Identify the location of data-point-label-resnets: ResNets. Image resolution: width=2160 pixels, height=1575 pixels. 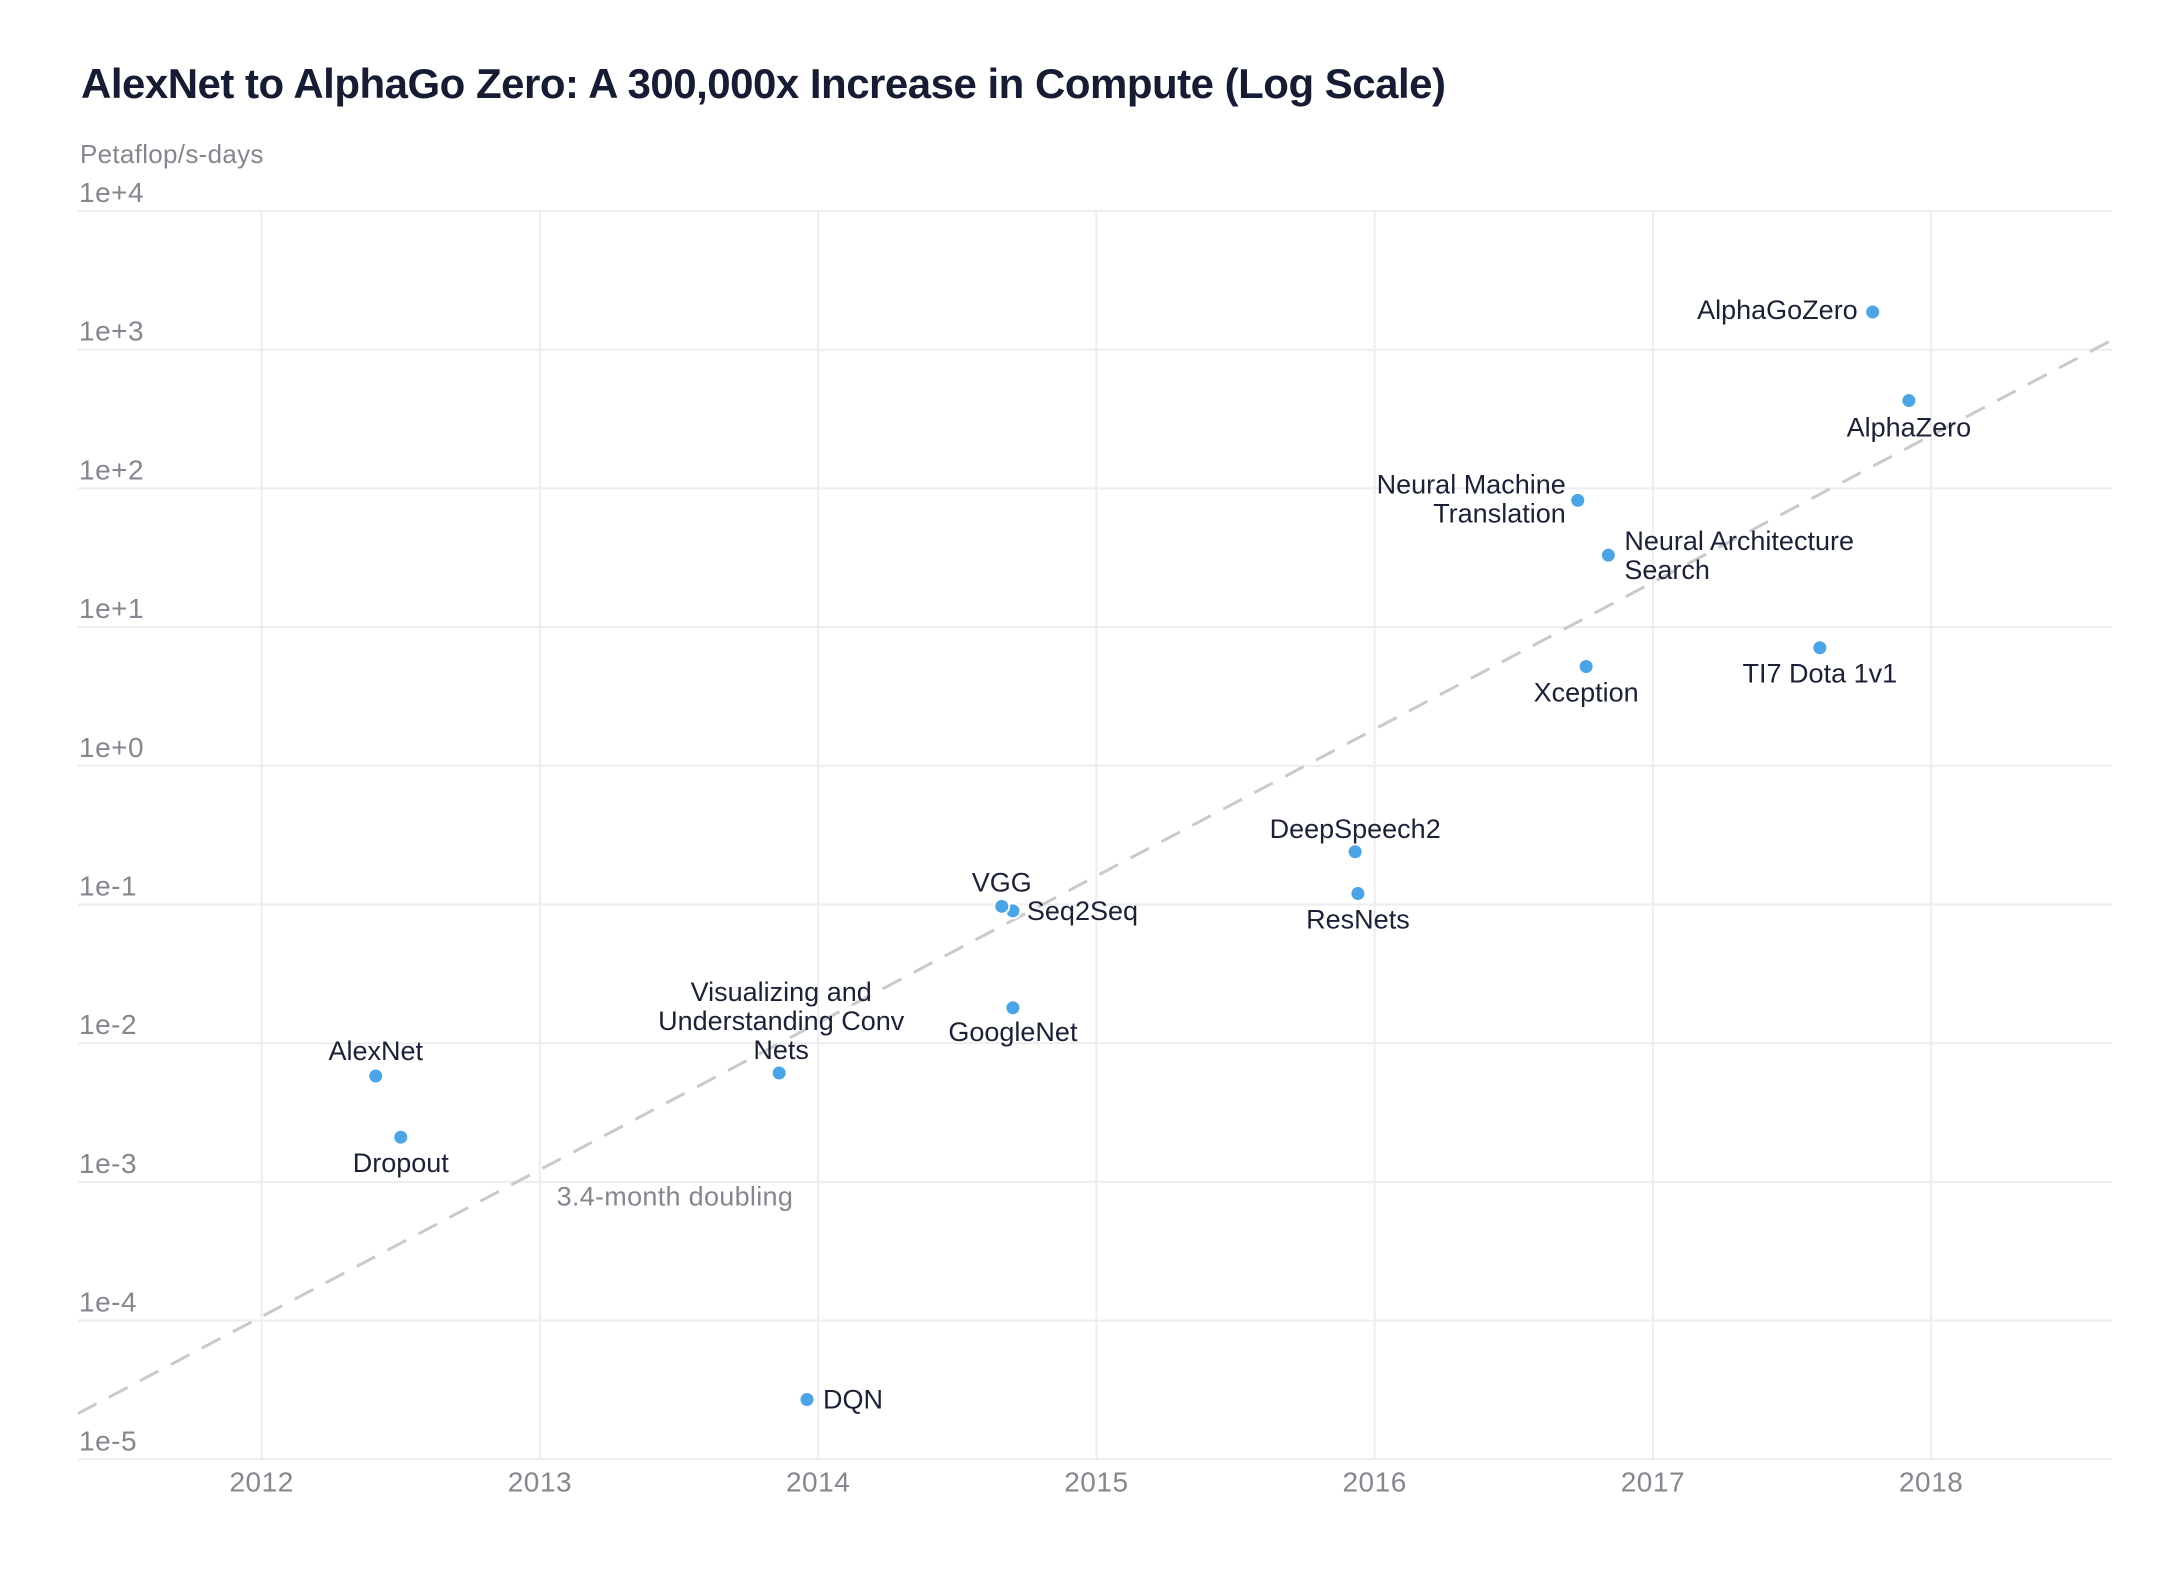
(1358, 920).